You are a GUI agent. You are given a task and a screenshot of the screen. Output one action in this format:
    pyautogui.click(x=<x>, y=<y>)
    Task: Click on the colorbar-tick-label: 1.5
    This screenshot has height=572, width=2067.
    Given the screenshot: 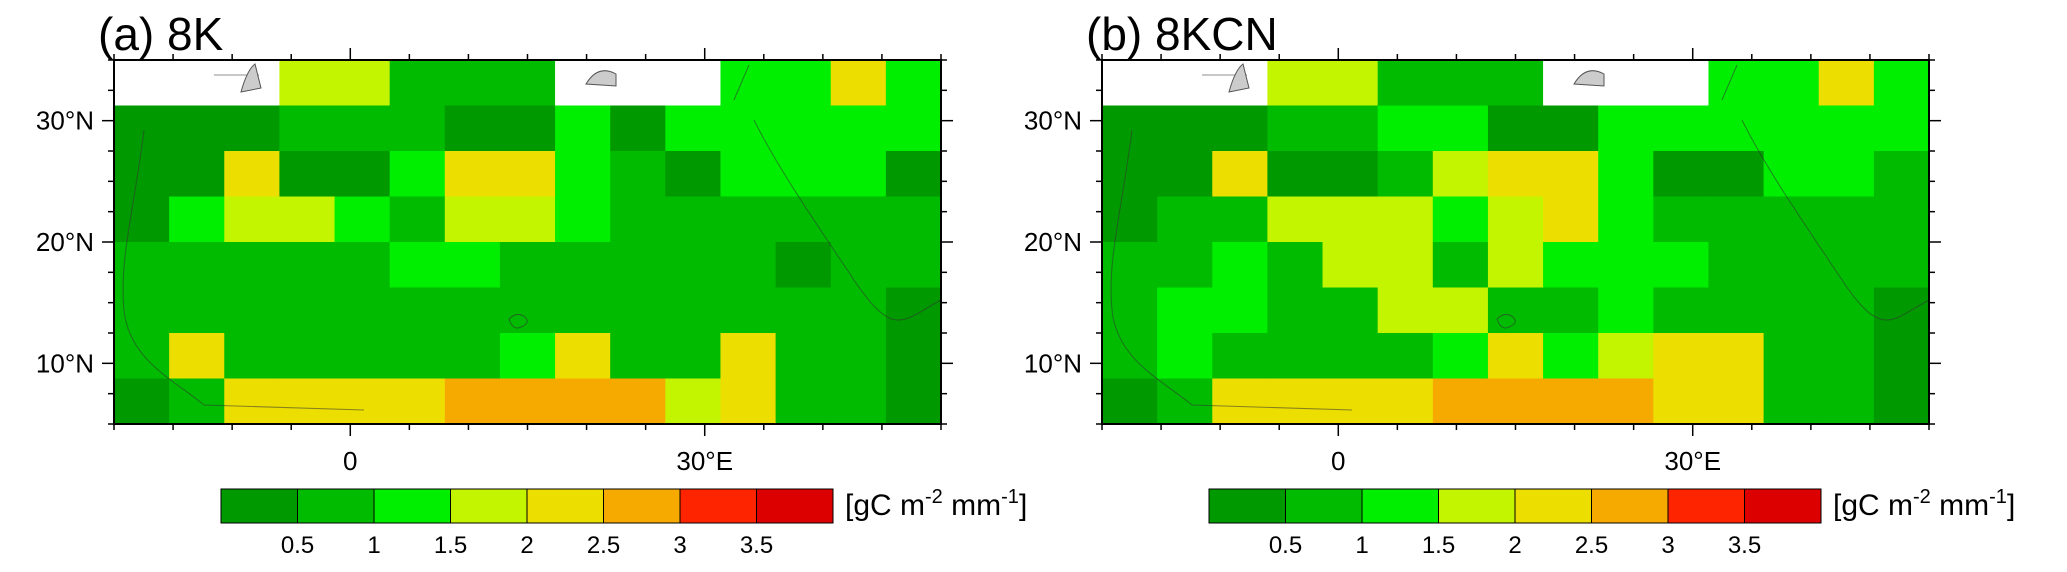 What is the action you would take?
    pyautogui.click(x=450, y=545)
    